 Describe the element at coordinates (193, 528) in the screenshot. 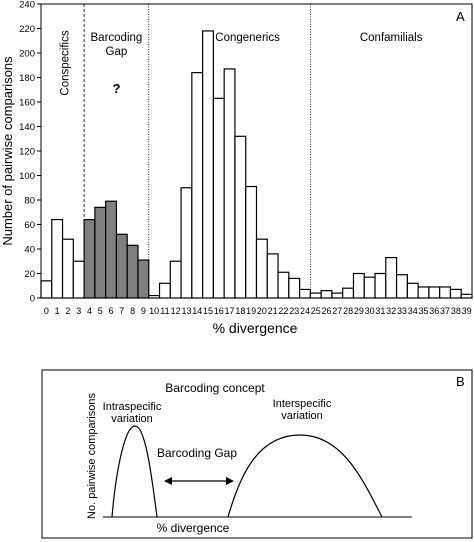

I see `concept-x-label: % divergence` at that location.